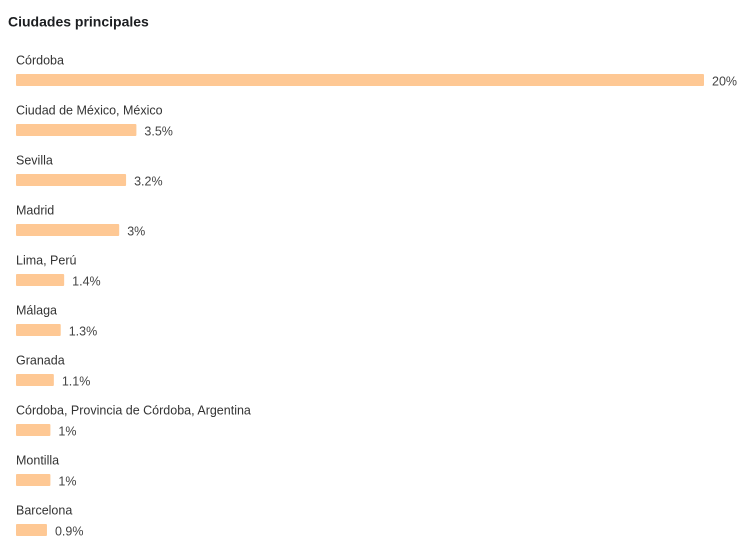  Describe the element at coordinates (37, 460) in the screenshot. I see `category-label: Montilla` at that location.